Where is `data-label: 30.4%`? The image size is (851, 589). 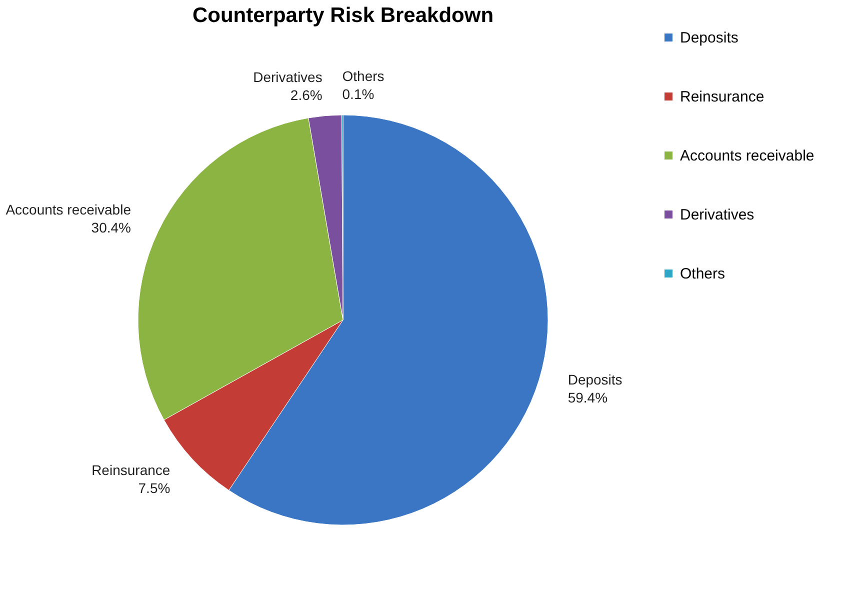 data-label: 30.4% is located at coordinates (111, 228).